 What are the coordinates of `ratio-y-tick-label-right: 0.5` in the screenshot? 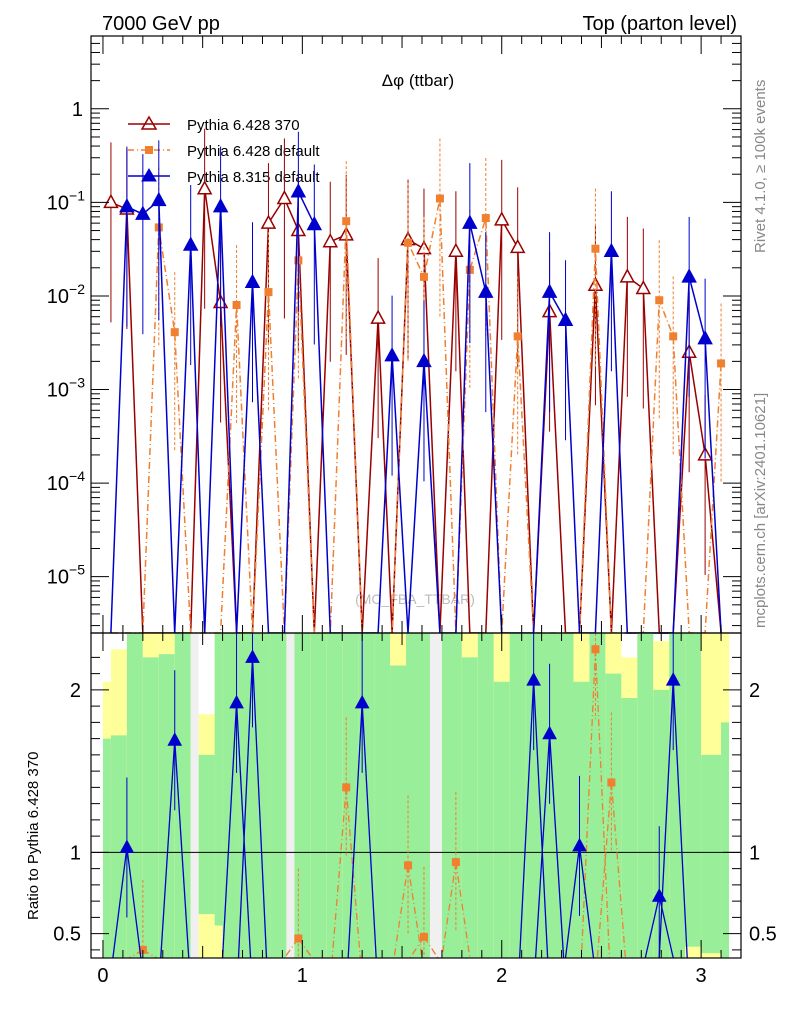 It's located at (763, 935).